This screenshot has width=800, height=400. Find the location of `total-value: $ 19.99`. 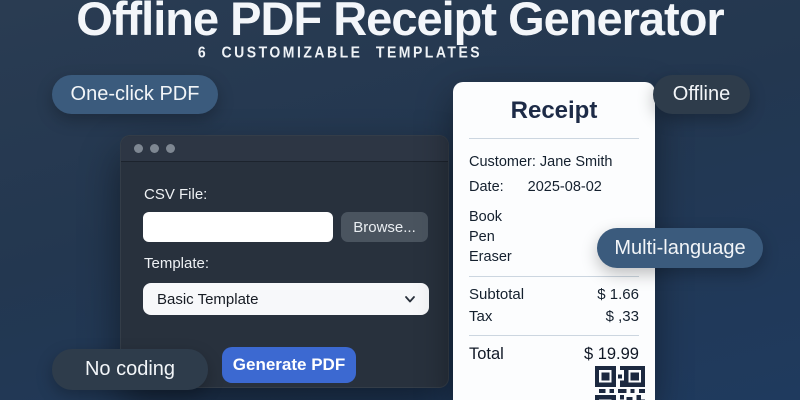

total-value: $ 19.99 is located at coordinates (611, 354).